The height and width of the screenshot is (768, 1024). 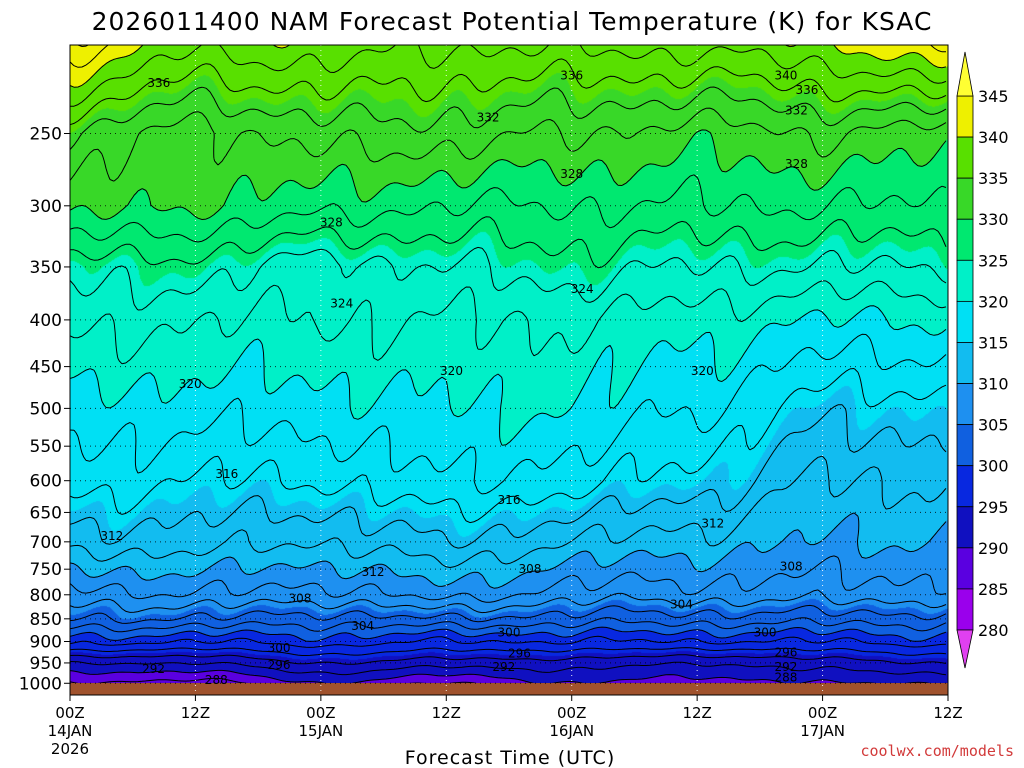 What do you see at coordinates (796, 111) in the screenshot?
I see `contour-label-5: 332` at bounding box center [796, 111].